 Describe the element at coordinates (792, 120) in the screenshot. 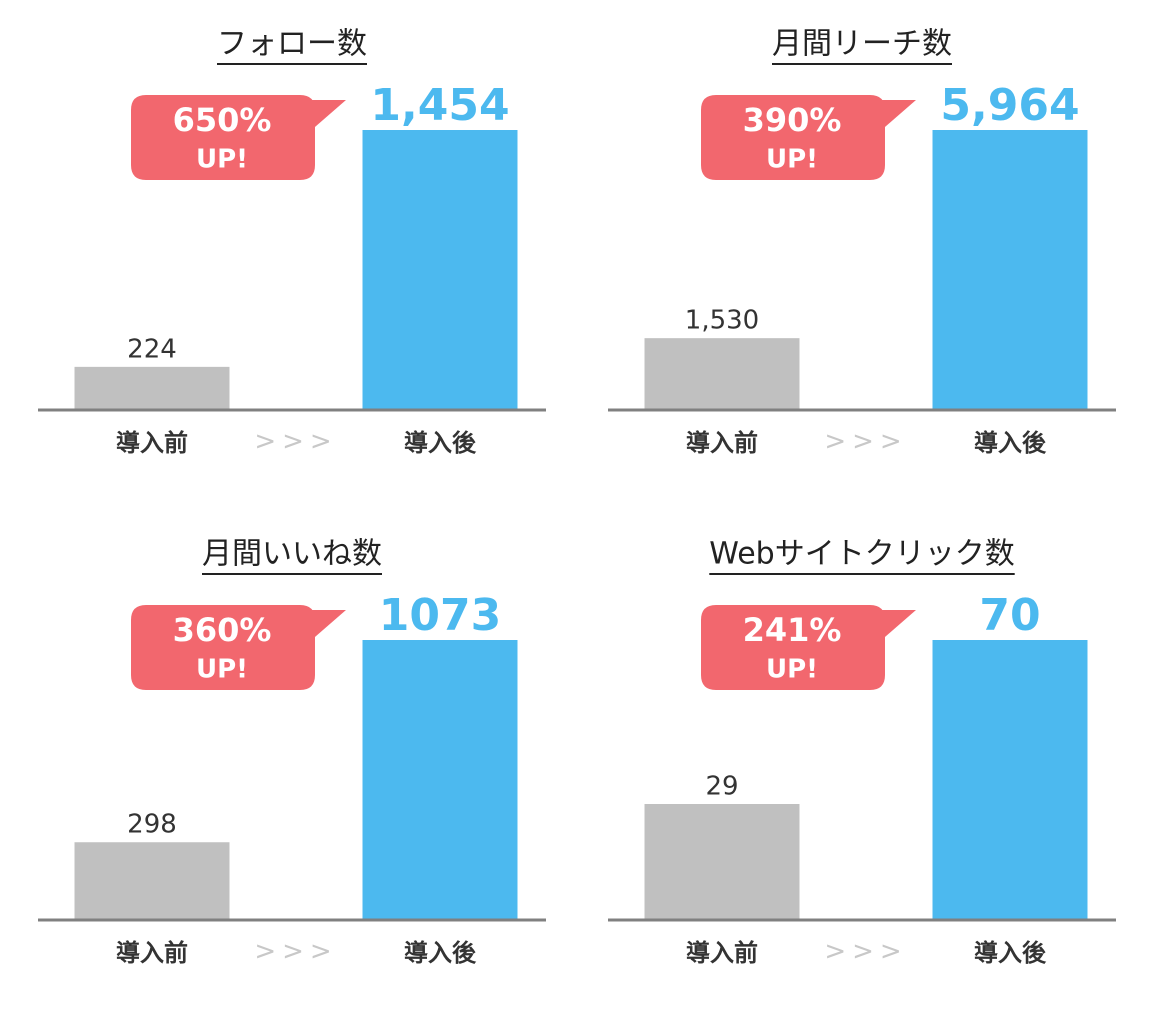

I see `callout-text: 390%` at that location.